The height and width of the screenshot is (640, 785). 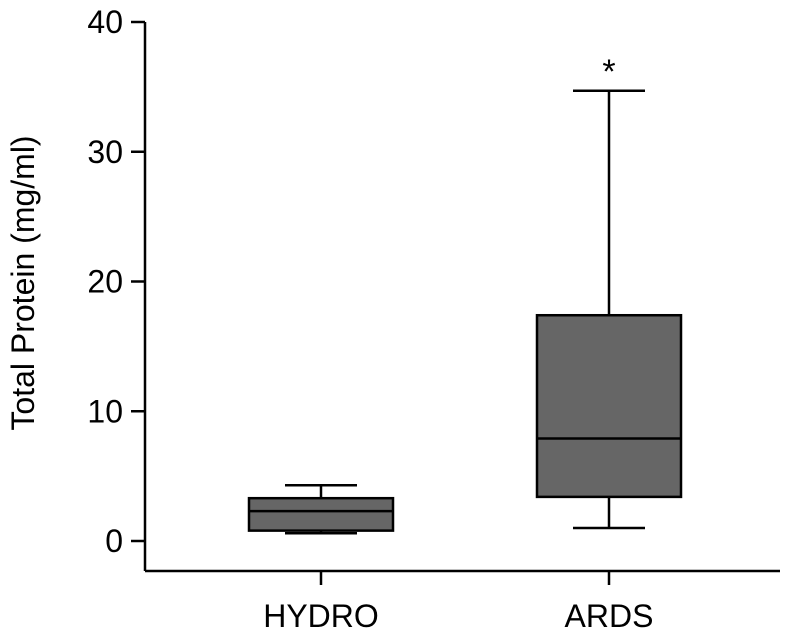 What do you see at coordinates (609, 291) in the screenshot?
I see `box-ards: *` at bounding box center [609, 291].